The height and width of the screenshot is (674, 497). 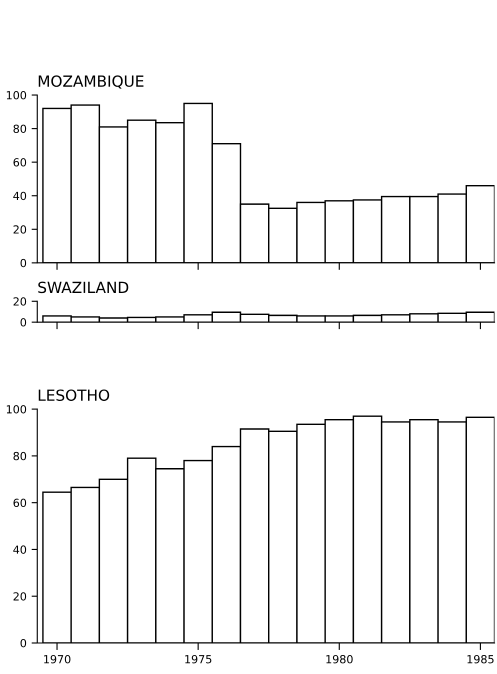 I want to click on x-tick-label: 1970, so click(x=57, y=659).